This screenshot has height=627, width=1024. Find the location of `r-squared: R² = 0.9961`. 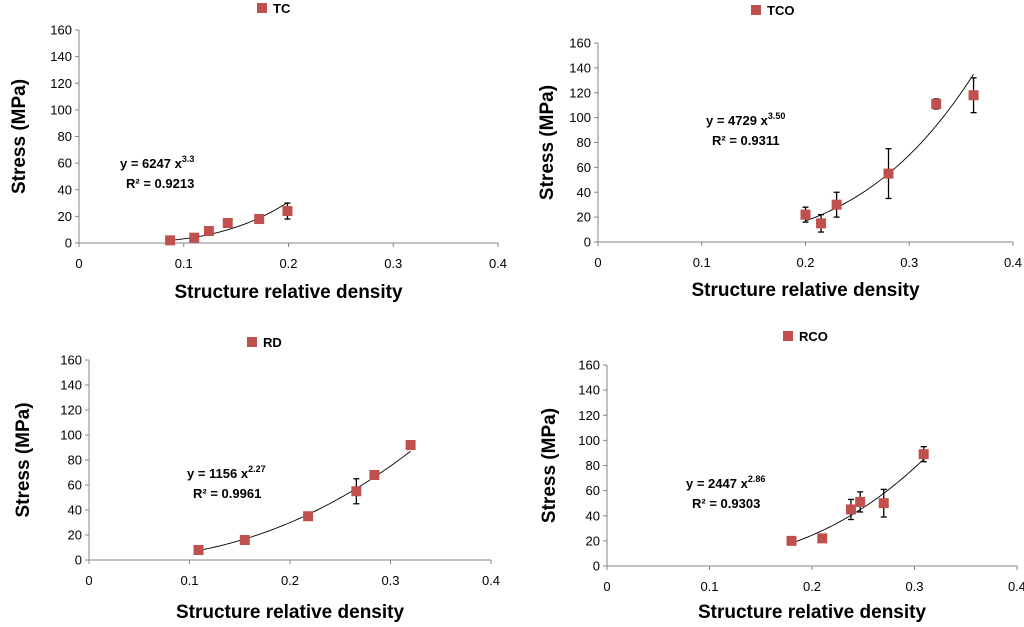

r-squared: R² = 0.9961 is located at coordinates (227, 493).